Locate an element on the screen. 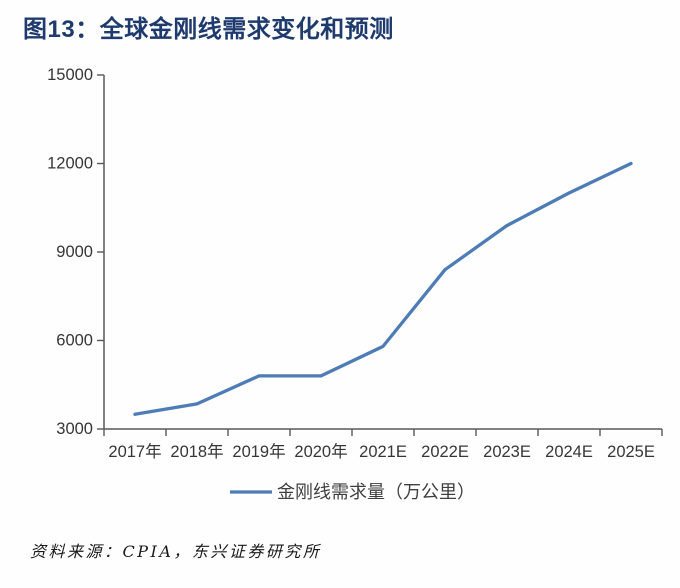 This screenshot has height=588, width=680. x-axis-label: 2024E is located at coordinates (569, 452).